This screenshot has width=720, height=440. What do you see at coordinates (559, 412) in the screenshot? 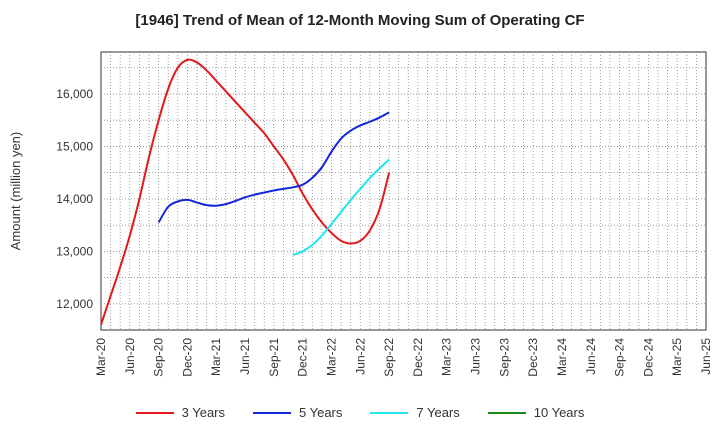
I see `legend-label: 10 Years` at bounding box center [559, 412].